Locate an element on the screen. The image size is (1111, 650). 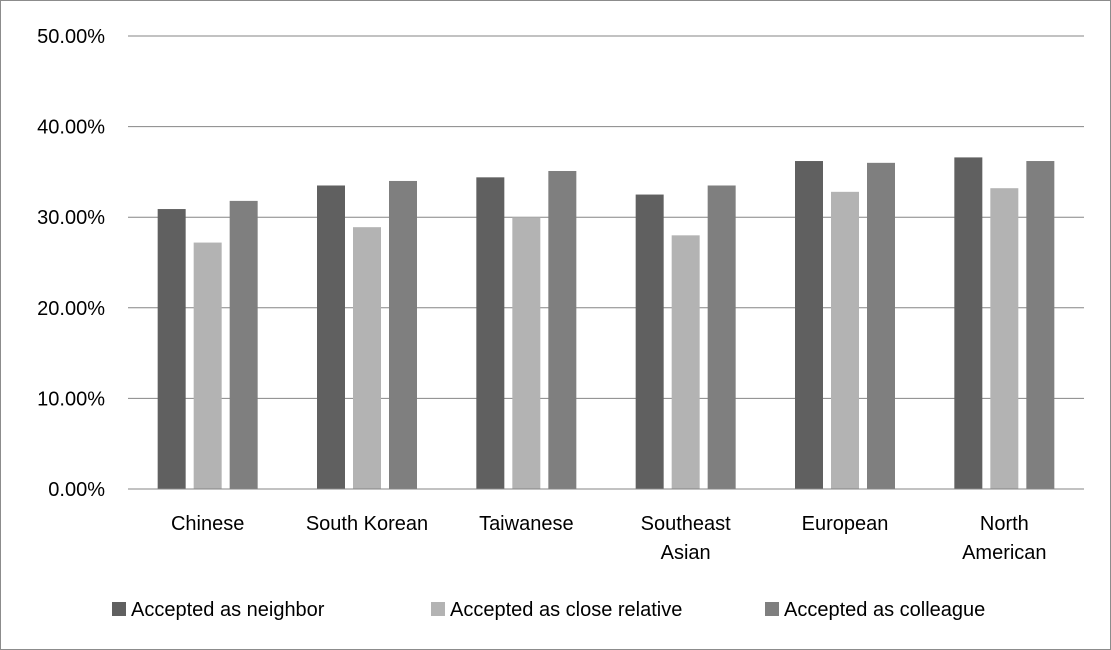
x-tick-label: South Korean is located at coordinates (367, 524).